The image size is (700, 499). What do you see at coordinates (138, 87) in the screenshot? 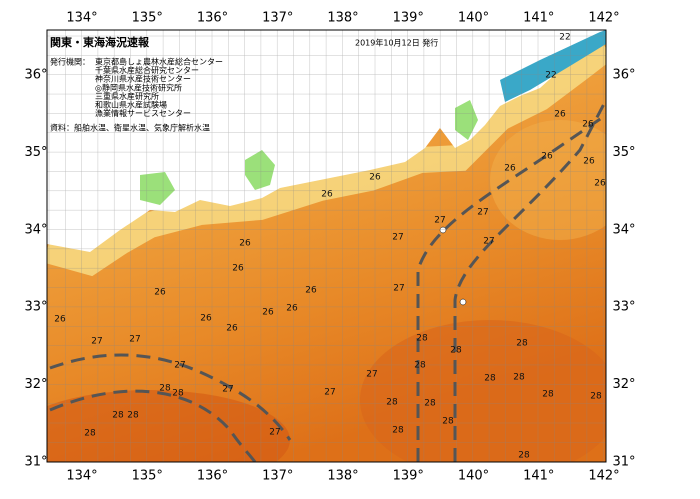
I see `issuer: ◎静岡県水産技術研究所` at bounding box center [138, 87].